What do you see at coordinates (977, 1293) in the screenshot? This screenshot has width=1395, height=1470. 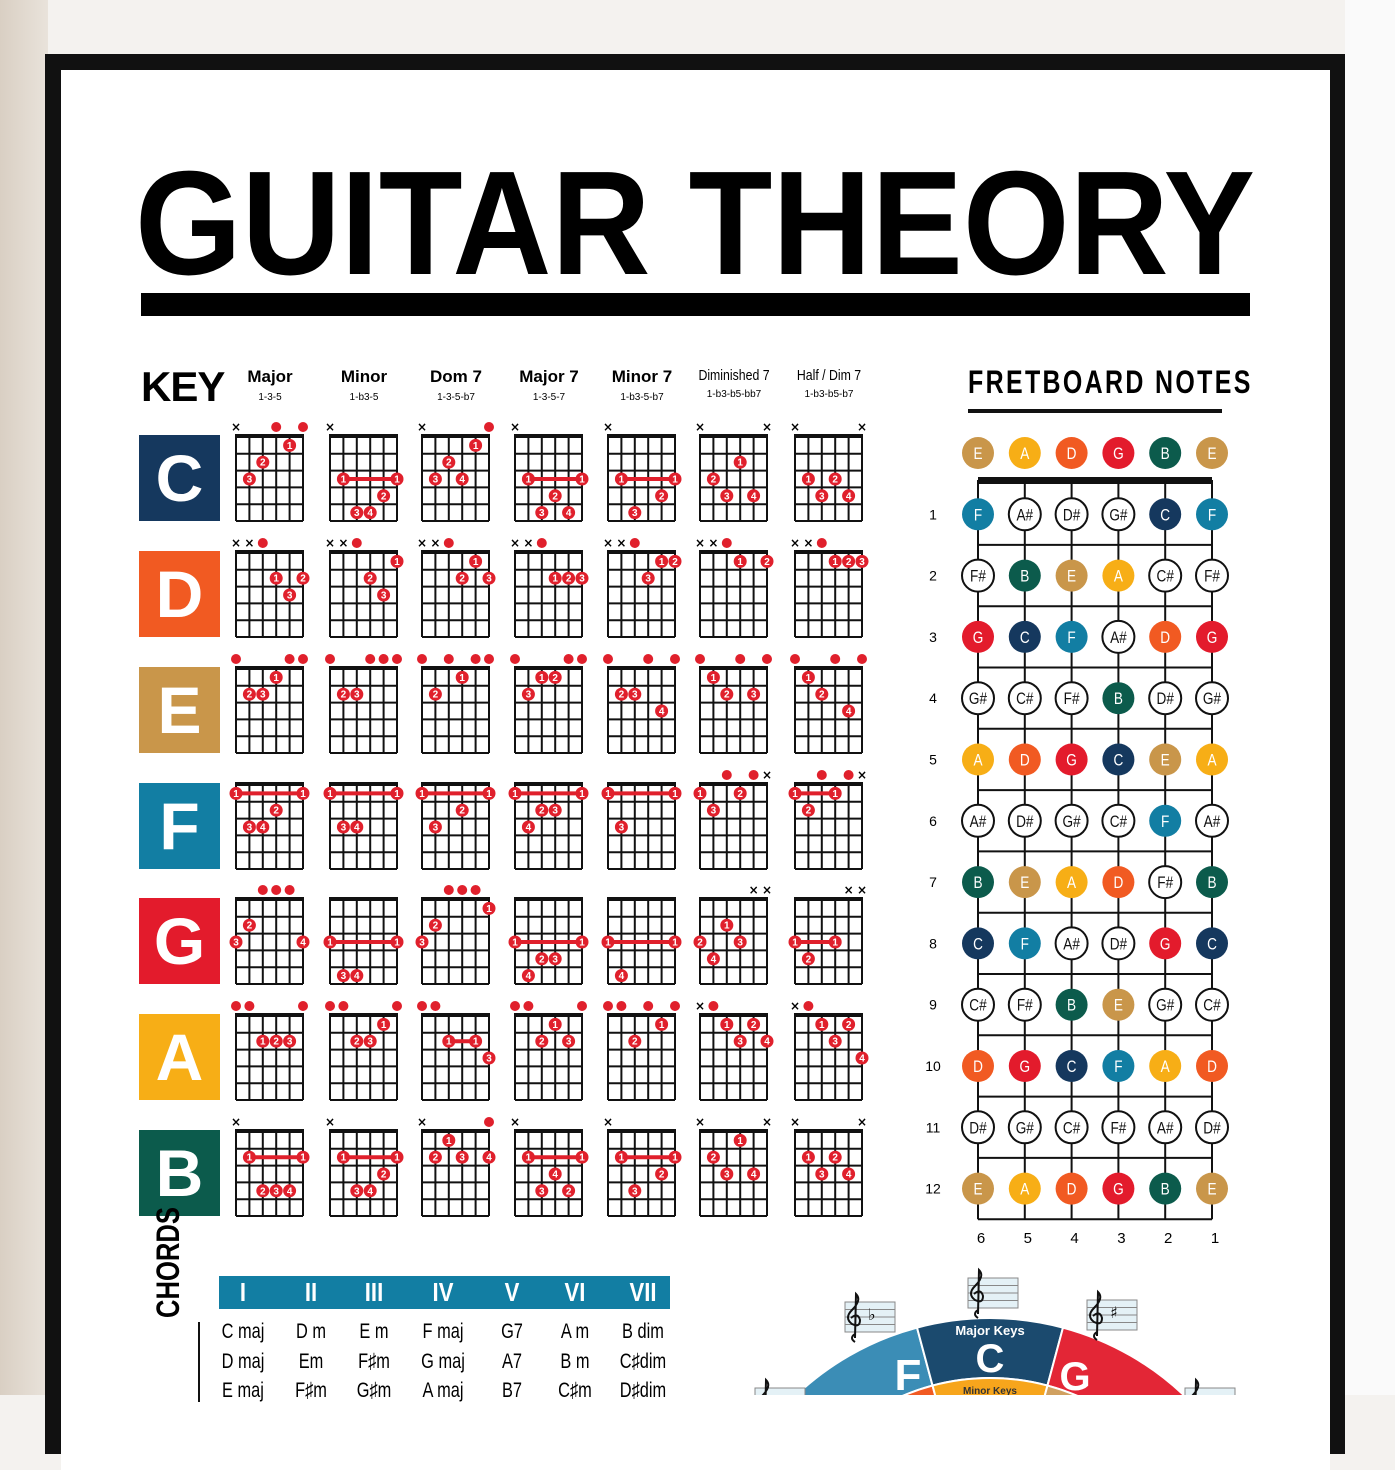 I see `treble-clef-icon` at bounding box center [977, 1293].